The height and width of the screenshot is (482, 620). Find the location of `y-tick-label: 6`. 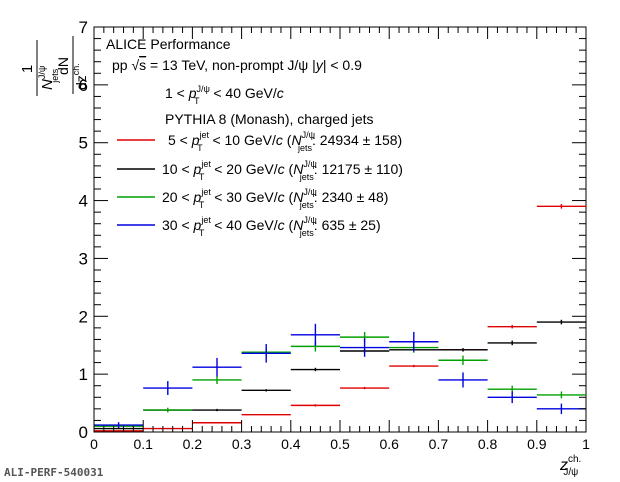

y-tick-label: 6 is located at coordinates (83, 85).